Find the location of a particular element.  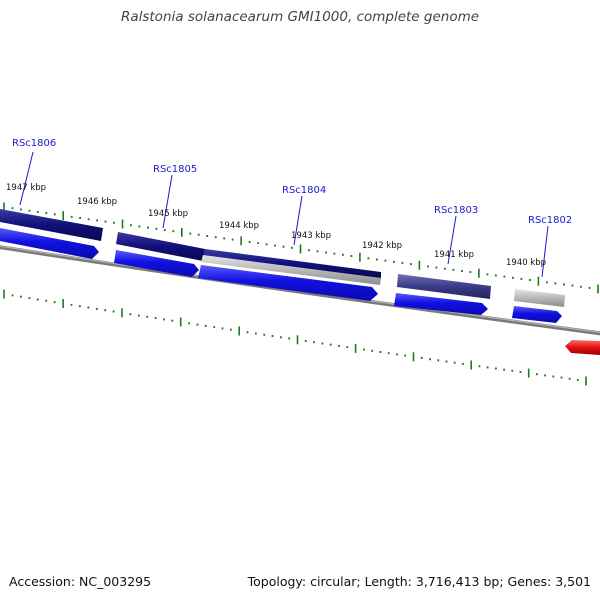

gene-label-rsc1802: RSc1802 is located at coordinates (550, 220).